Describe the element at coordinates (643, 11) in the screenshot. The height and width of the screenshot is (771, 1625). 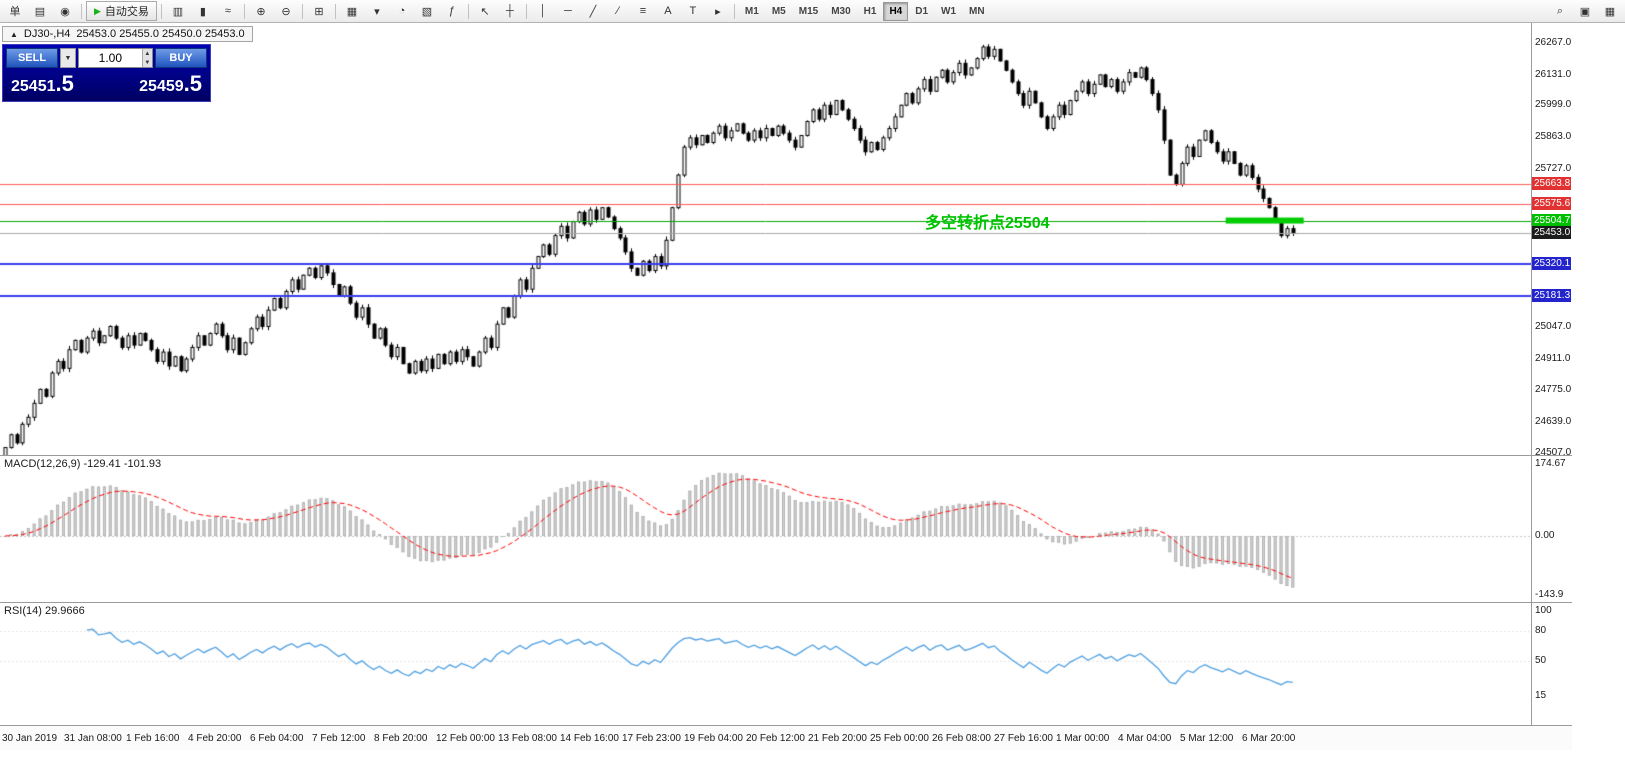
I see `fibonacci-icon: ≡` at that location.